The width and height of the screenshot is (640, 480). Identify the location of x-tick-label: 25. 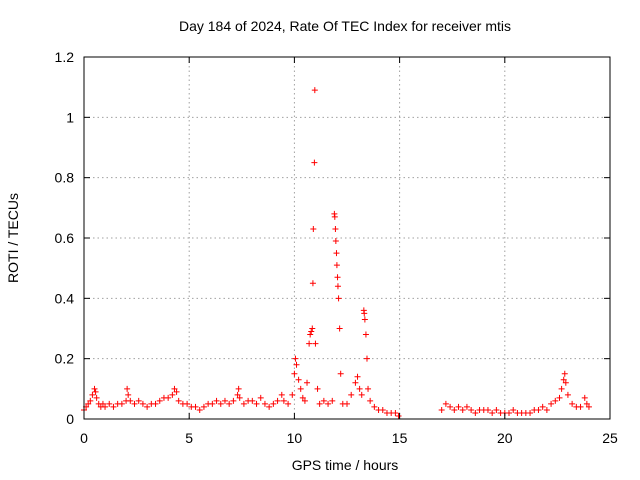
(610, 438).